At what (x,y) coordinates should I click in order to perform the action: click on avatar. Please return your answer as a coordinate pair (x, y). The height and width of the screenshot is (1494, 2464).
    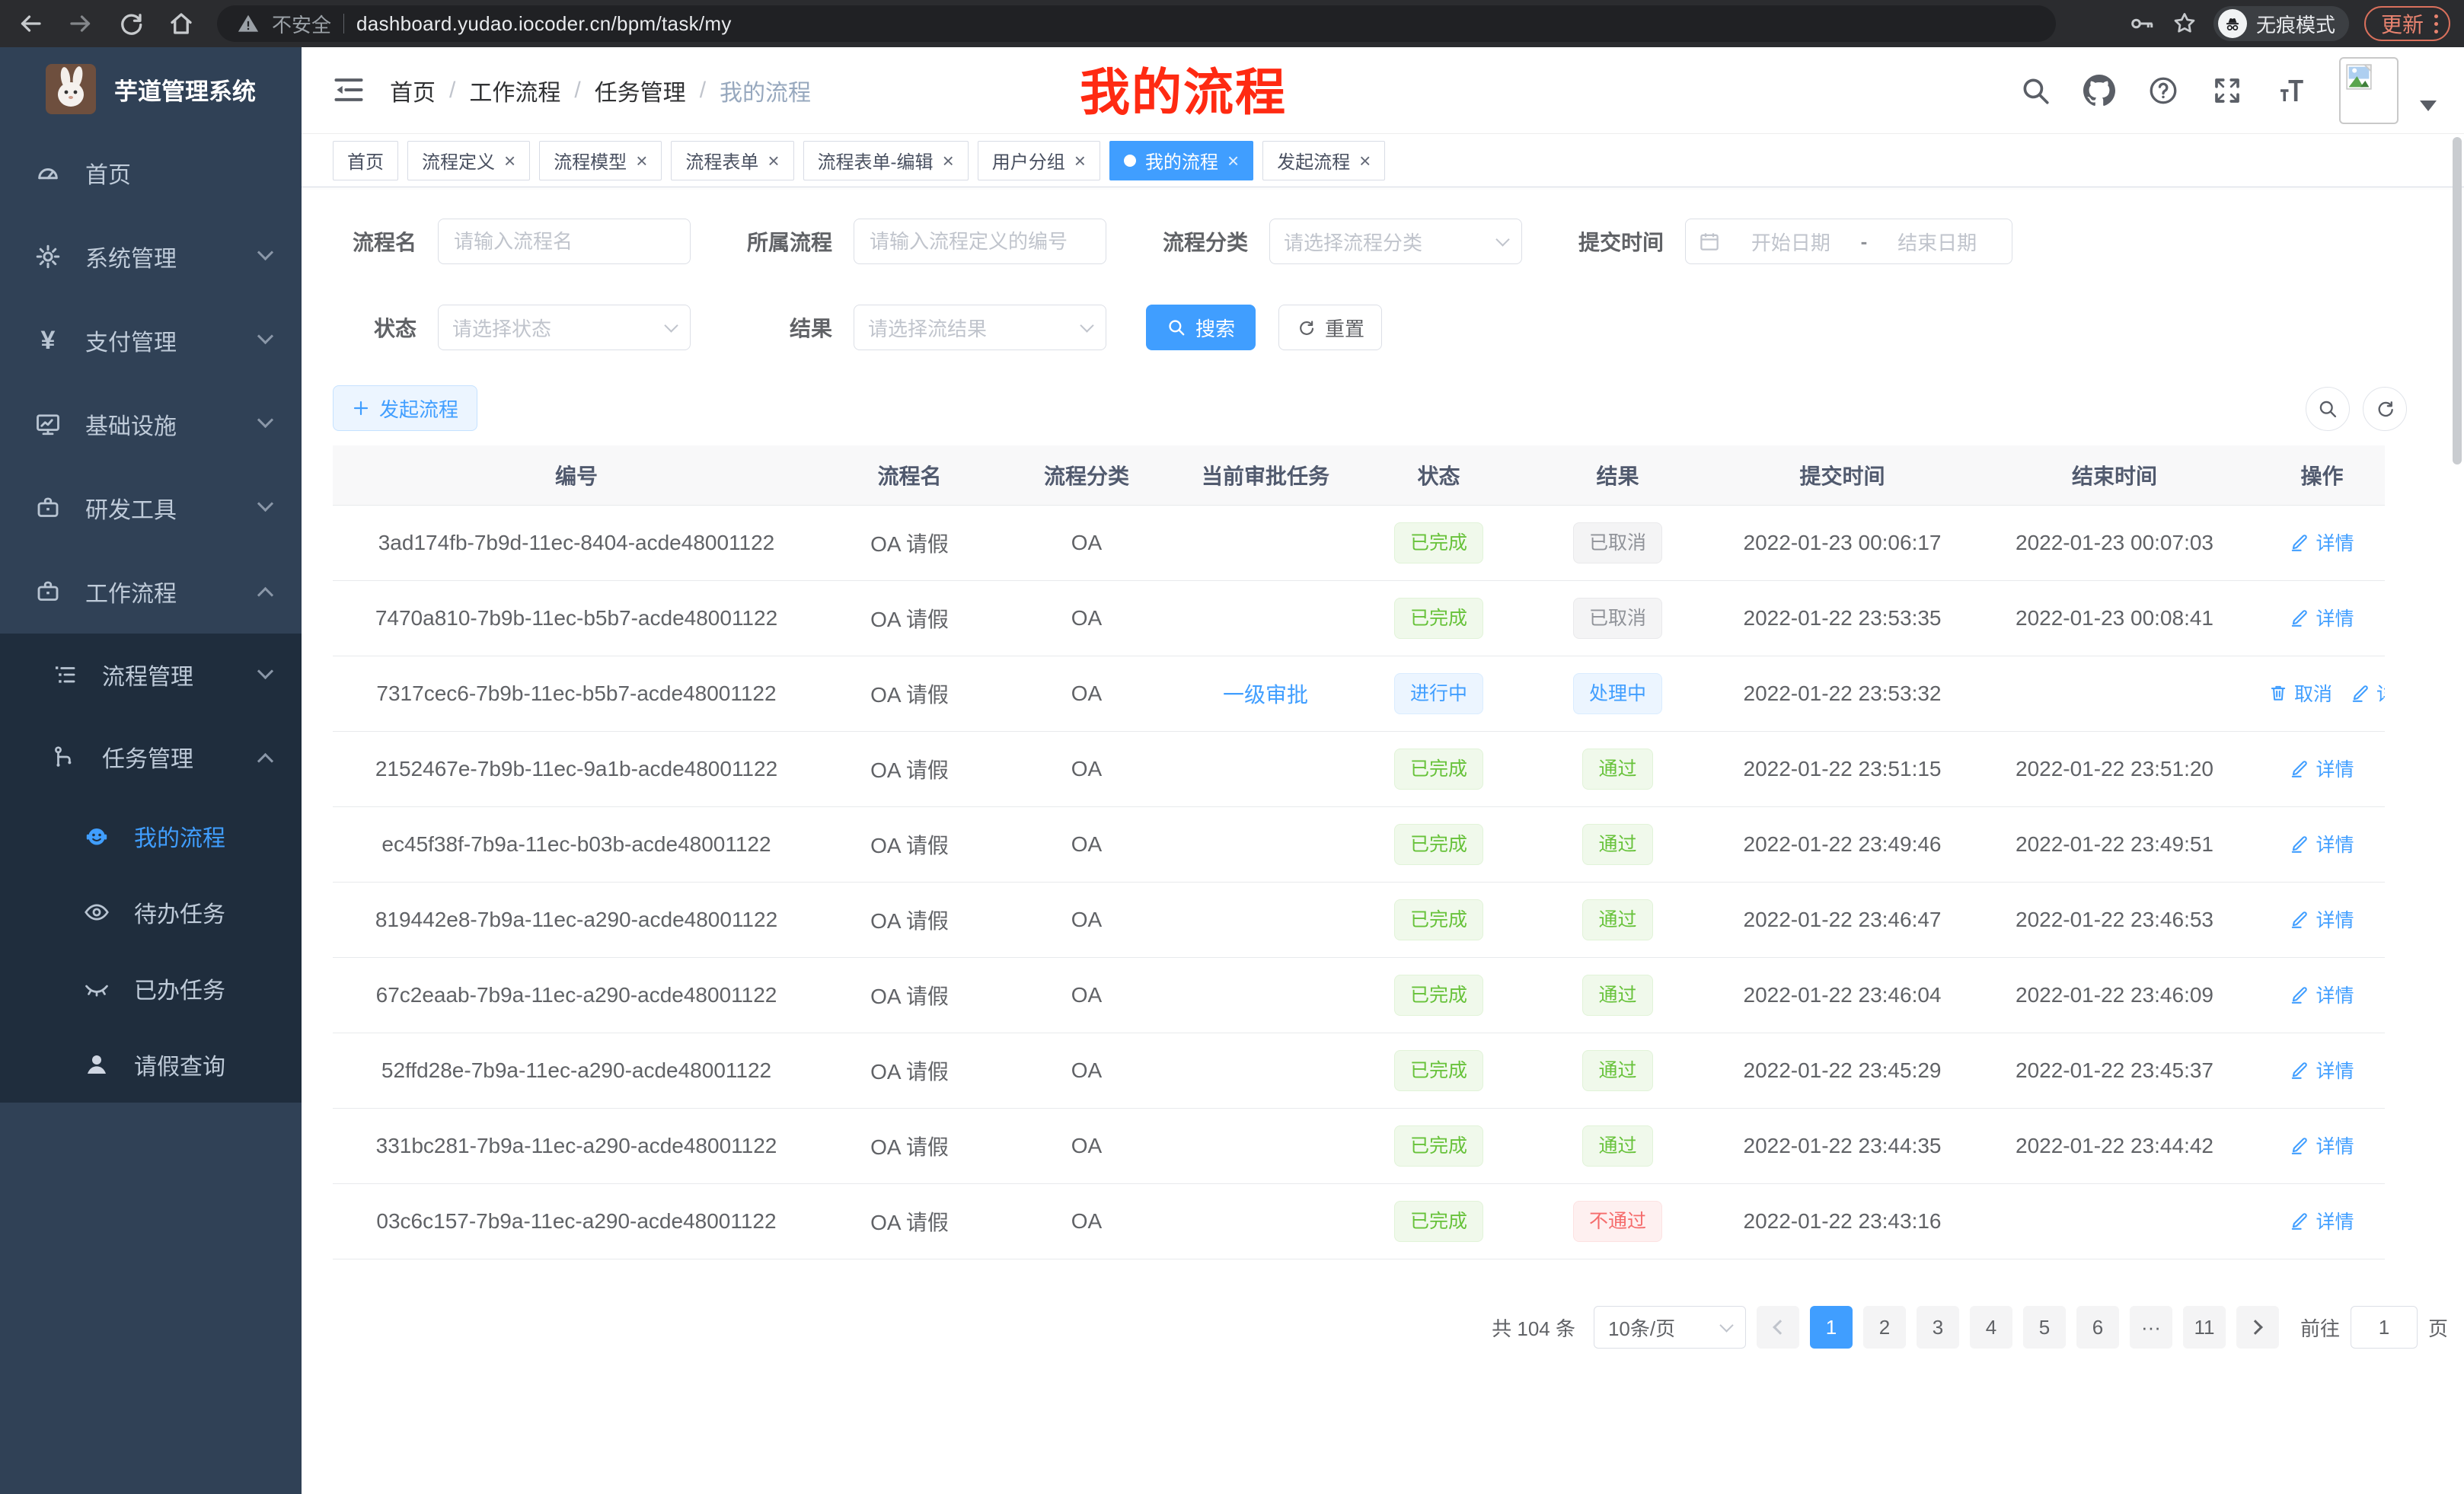
    Looking at the image, I should click on (2369, 90).